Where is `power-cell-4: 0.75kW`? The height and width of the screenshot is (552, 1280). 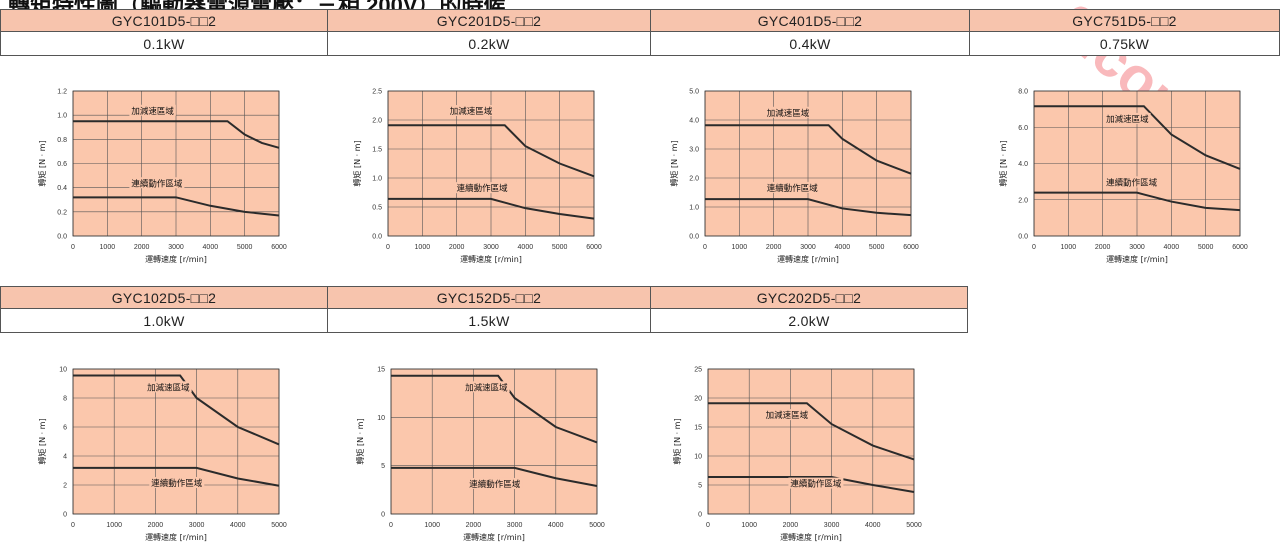 power-cell-4: 0.75kW is located at coordinates (1124, 43).